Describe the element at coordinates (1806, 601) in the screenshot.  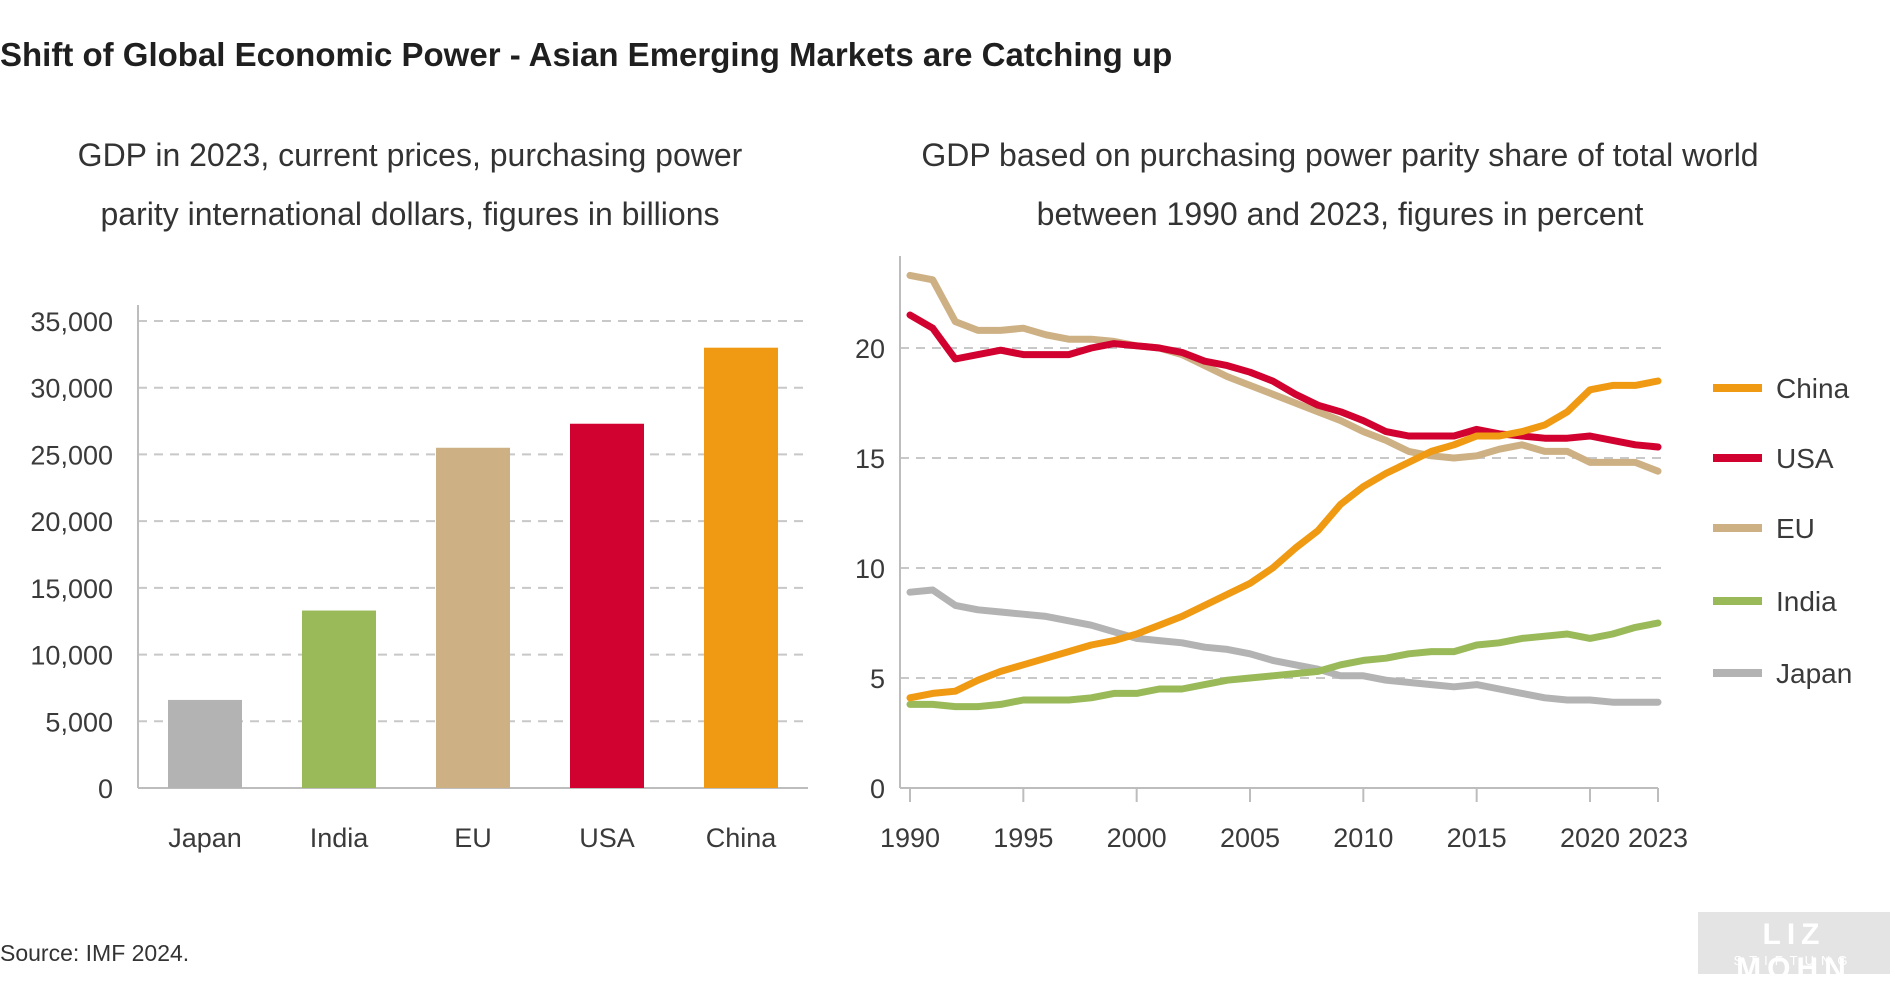
I see `legend-label-india: India` at that location.